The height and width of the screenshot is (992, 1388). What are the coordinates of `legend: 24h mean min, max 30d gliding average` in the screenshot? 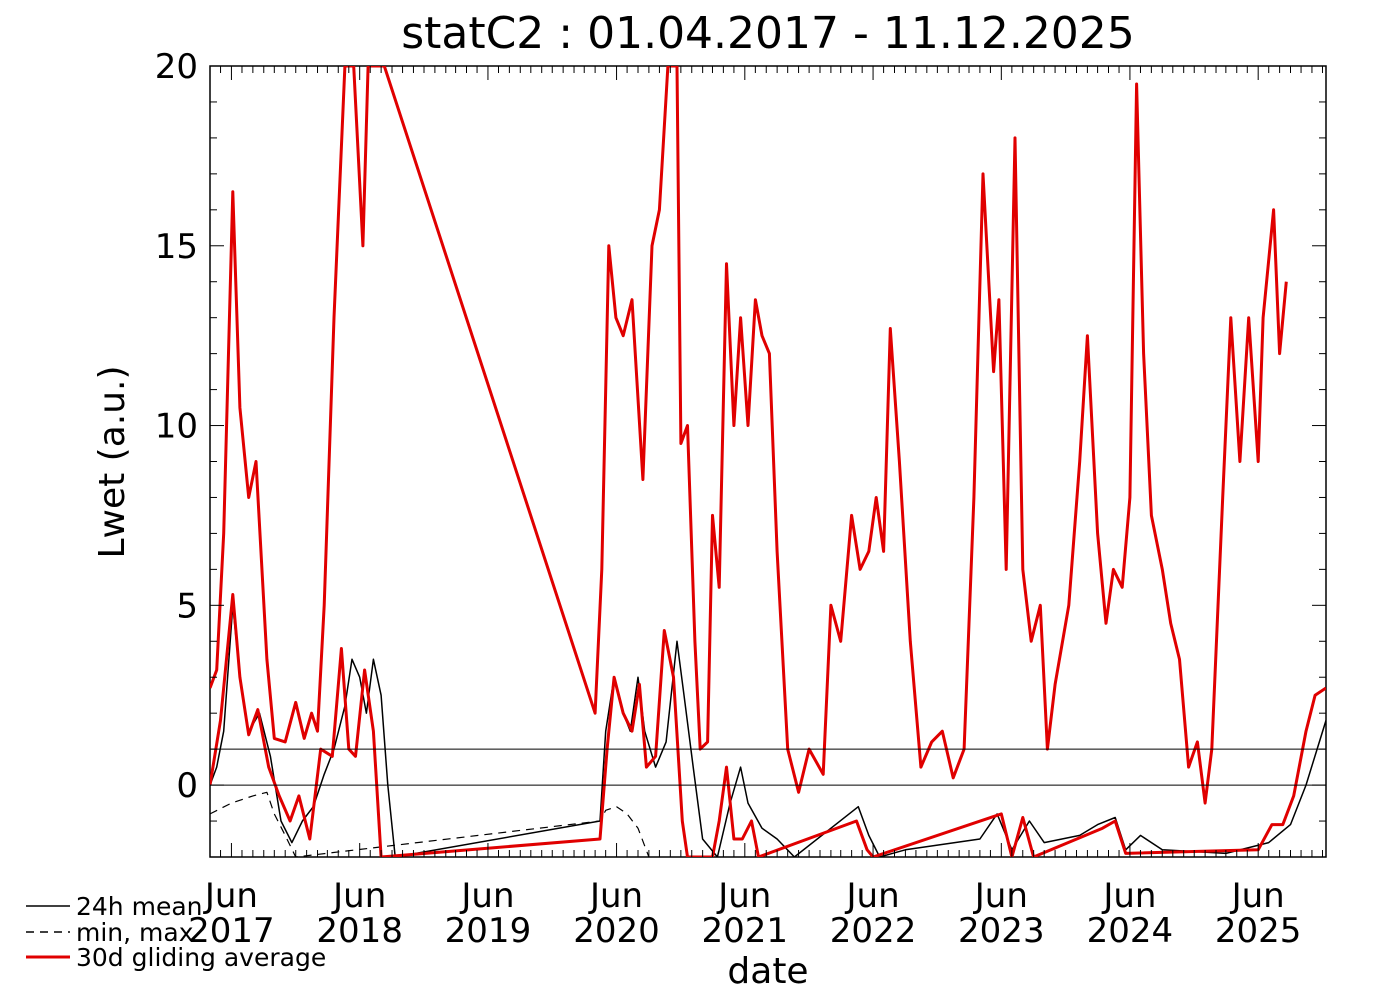 It's located at (176, 932).